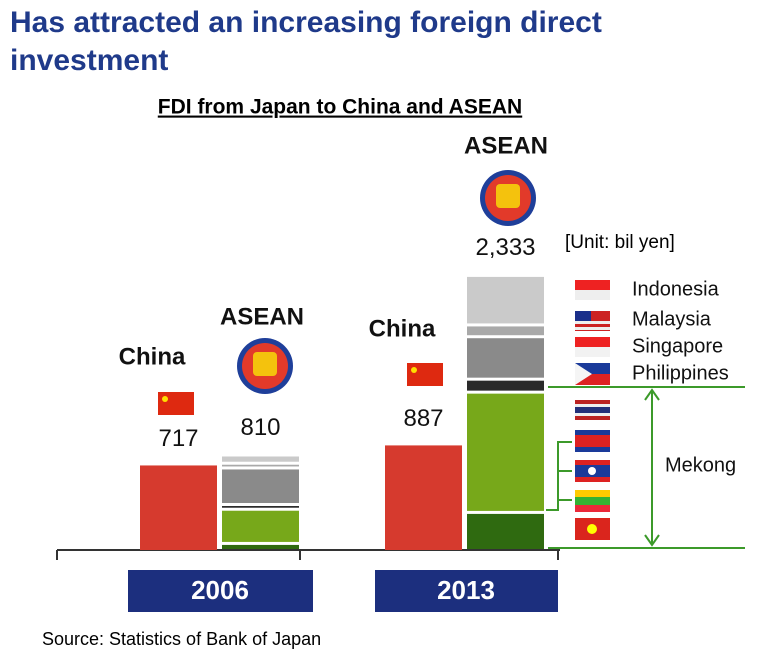 The height and width of the screenshot is (654, 757). Describe the element at coordinates (620, 242) in the screenshot. I see `unit-label: [Unit: bil yen]` at that location.